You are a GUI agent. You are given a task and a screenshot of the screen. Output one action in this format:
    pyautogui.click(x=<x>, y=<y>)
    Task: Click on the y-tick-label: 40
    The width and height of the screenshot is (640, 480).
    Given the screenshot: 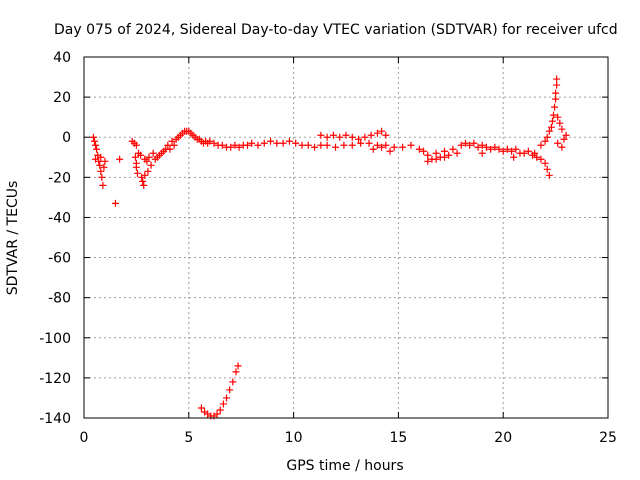 What is the action you would take?
    pyautogui.click(x=62, y=58)
    